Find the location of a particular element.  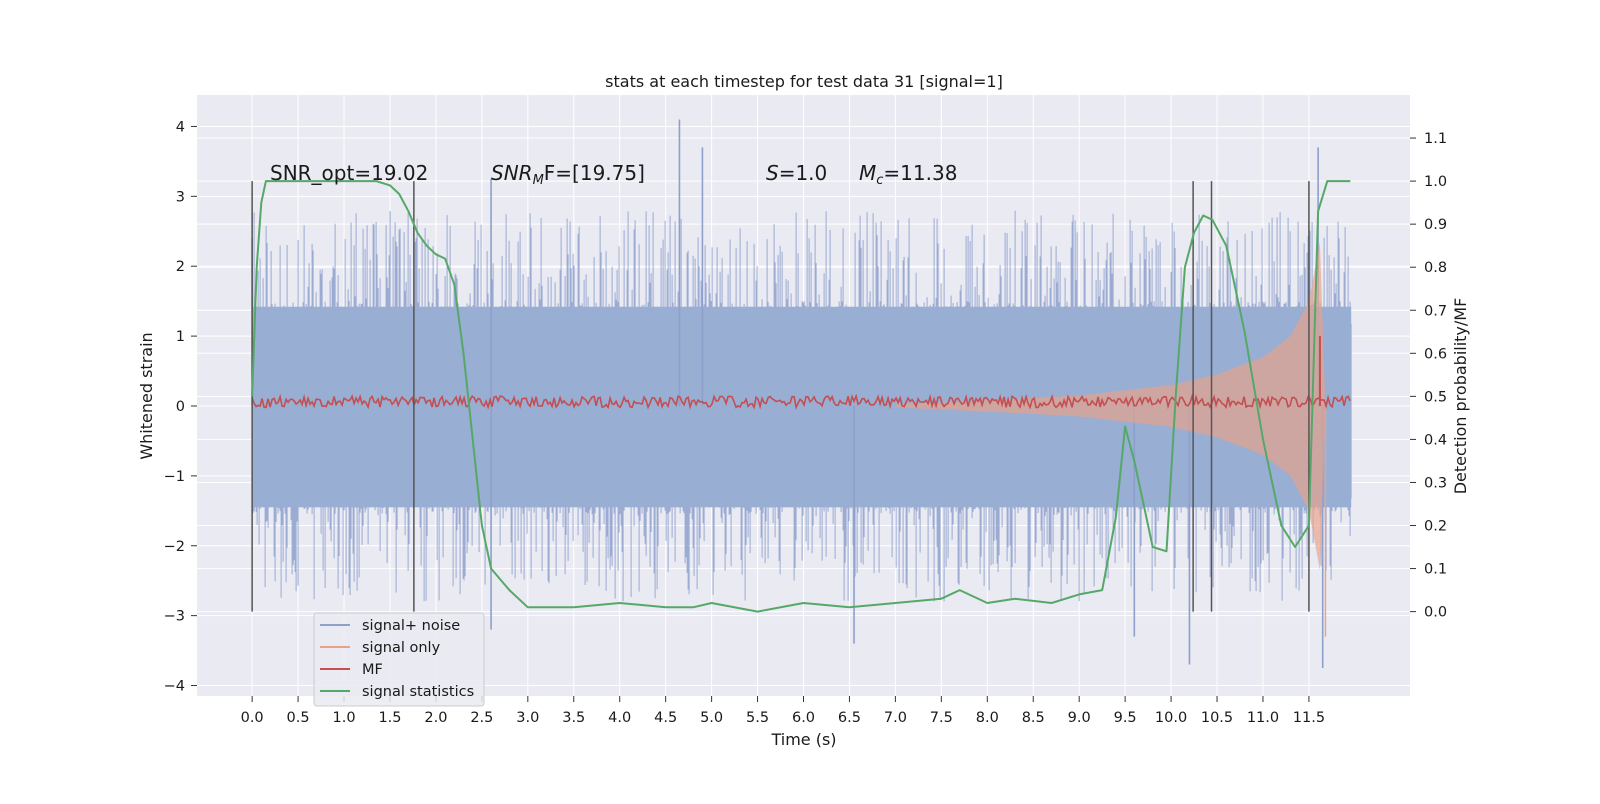

legend-item-noise: signal+ noise is located at coordinates (390, 626).